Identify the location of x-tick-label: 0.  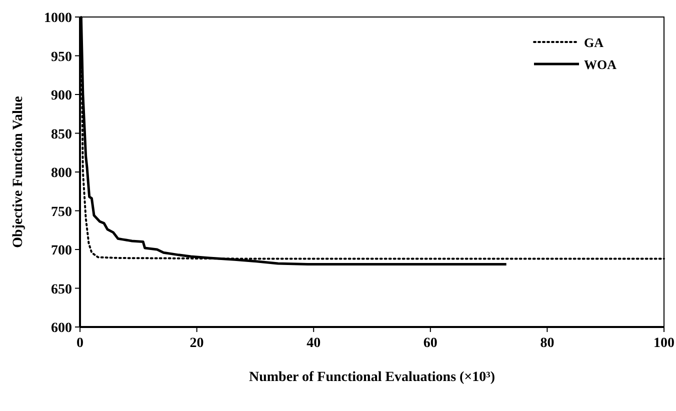
(80, 343).